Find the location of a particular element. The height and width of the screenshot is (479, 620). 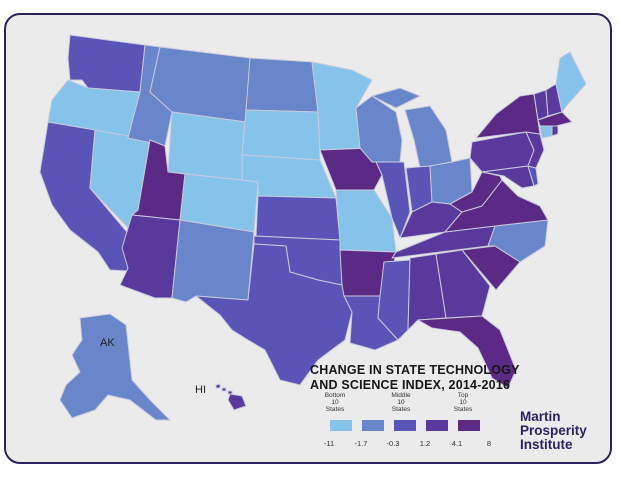

state-rhode-island is located at coordinates (555, 131).